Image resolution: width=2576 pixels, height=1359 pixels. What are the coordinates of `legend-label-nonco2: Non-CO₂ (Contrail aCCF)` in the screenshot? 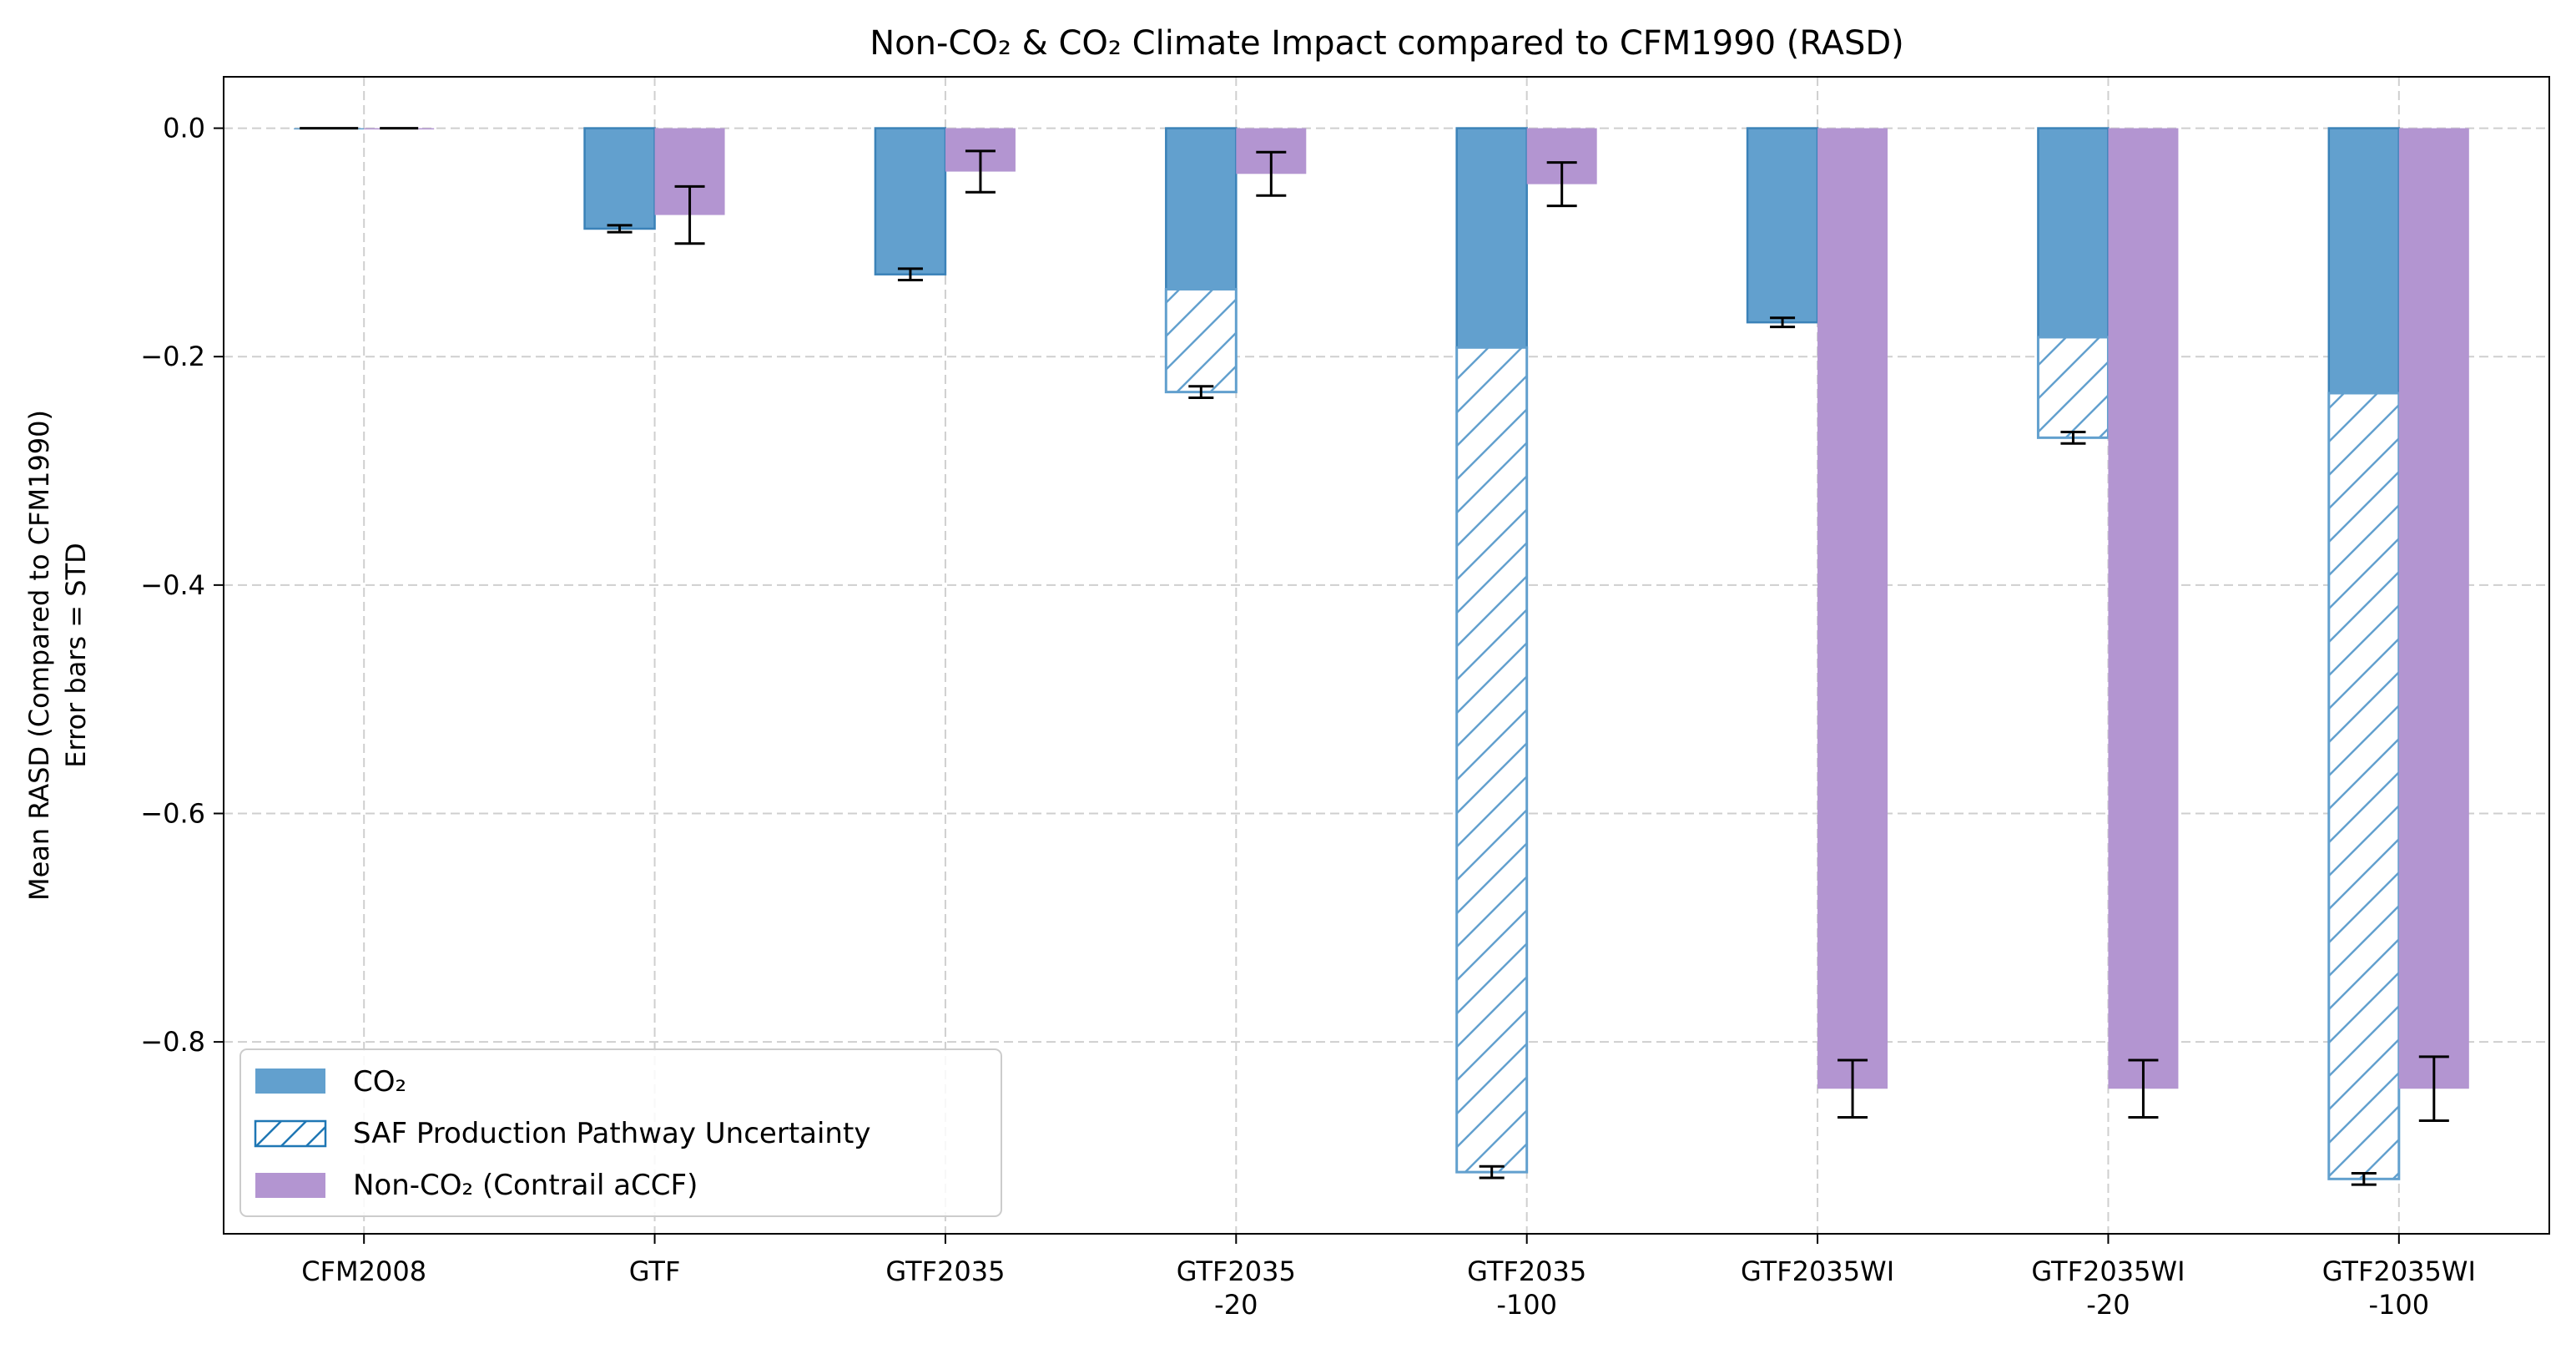 It's located at (525, 1185).